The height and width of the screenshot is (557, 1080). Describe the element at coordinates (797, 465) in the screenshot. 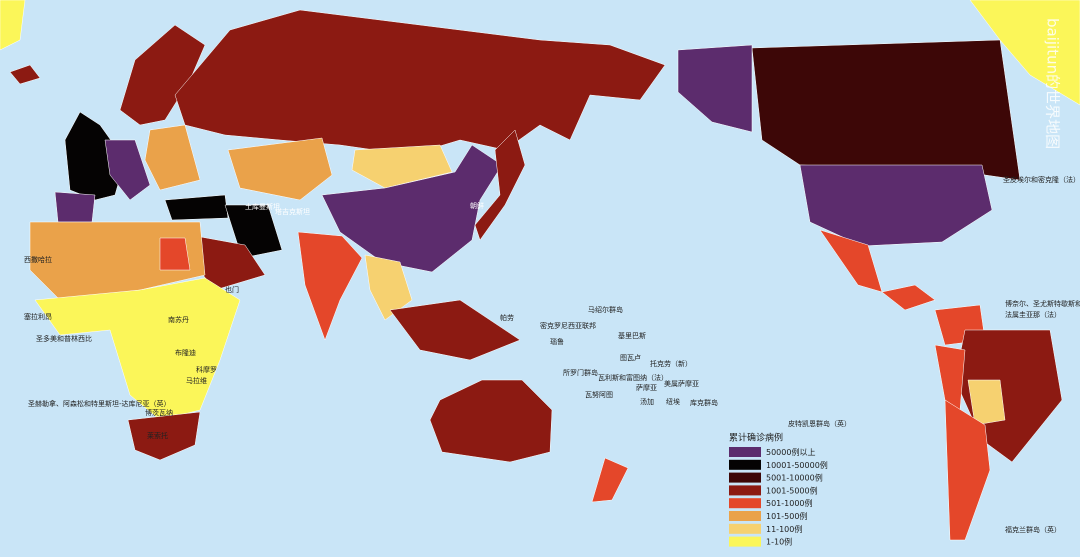

I see `legend-label: 10001-50000例` at that location.